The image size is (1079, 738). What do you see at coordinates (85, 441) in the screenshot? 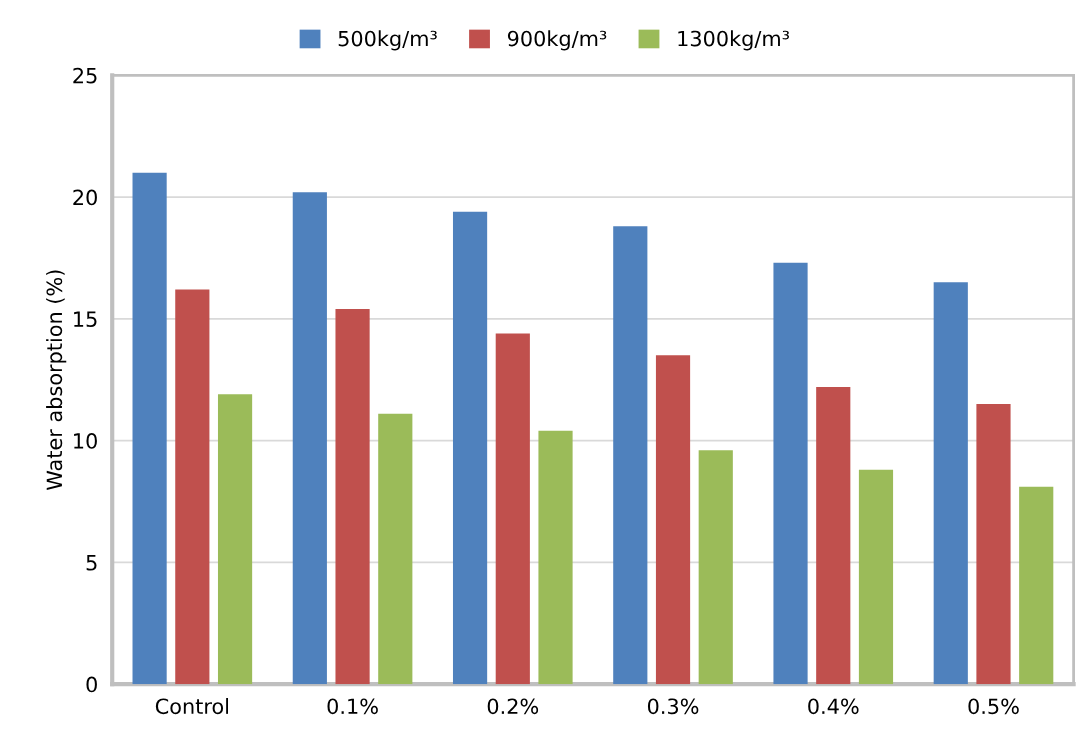
I see `y-tick-label: 10` at bounding box center [85, 441].